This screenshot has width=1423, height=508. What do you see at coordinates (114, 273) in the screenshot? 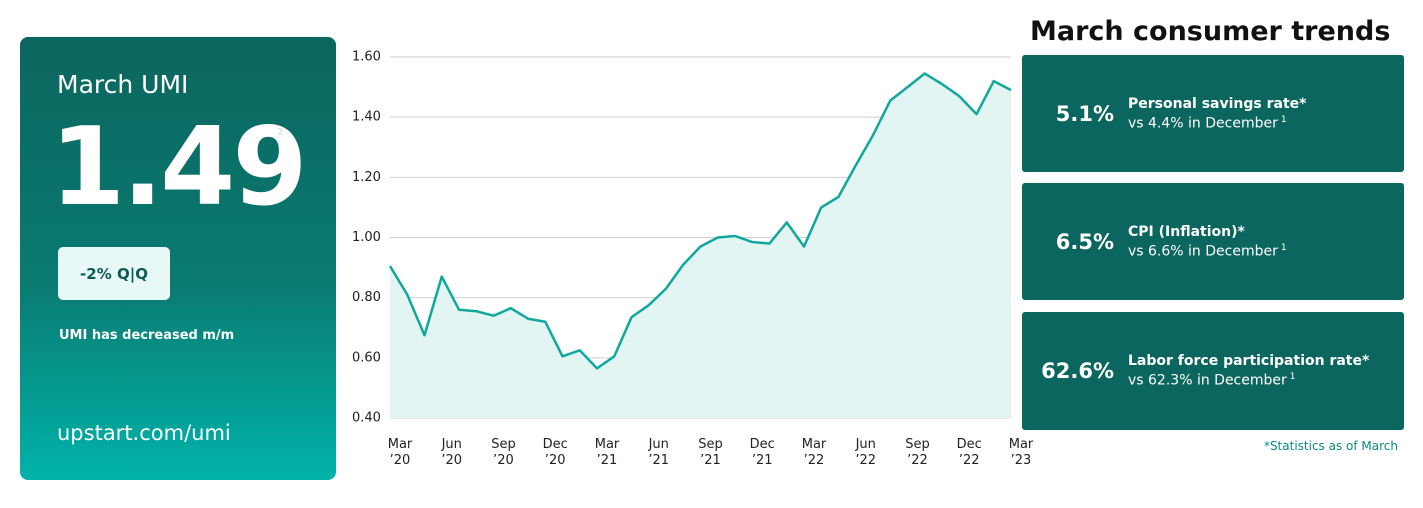
I see `change-badge: -2% Q|Q` at bounding box center [114, 273].